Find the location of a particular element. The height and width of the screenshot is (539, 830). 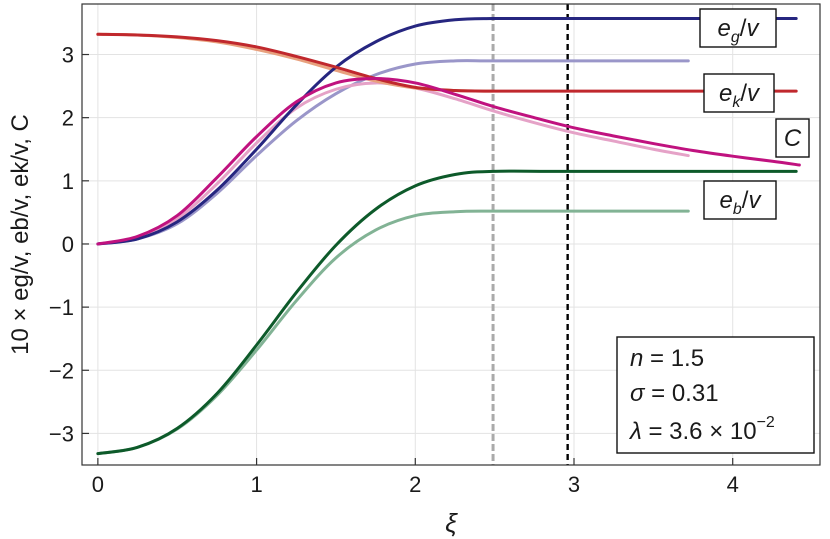

curve-label: C is located at coordinates (792, 138).